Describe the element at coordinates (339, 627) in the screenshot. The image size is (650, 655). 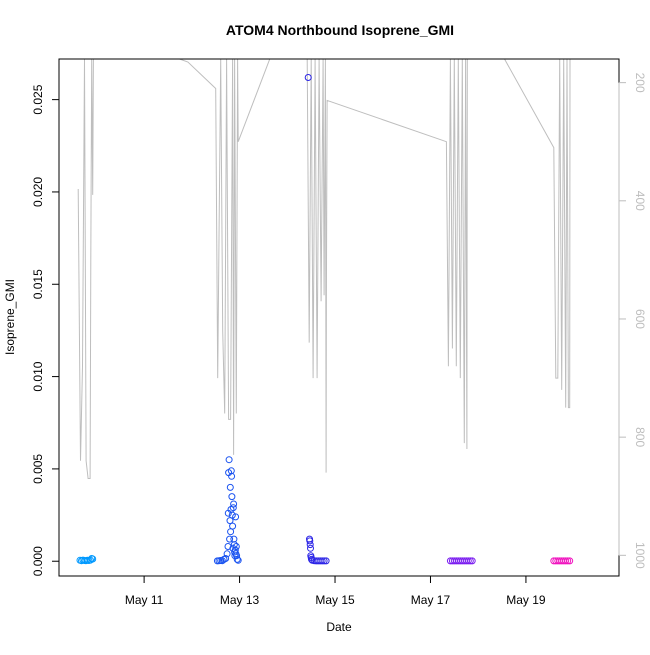
I see `x-axis-title: Date` at that location.